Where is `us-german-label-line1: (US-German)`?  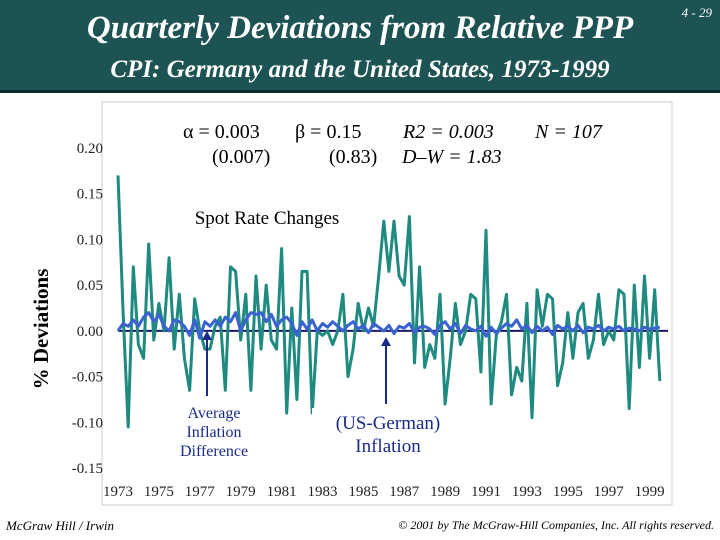
us-german-label-line1: (US-German) is located at coordinates (388, 423).